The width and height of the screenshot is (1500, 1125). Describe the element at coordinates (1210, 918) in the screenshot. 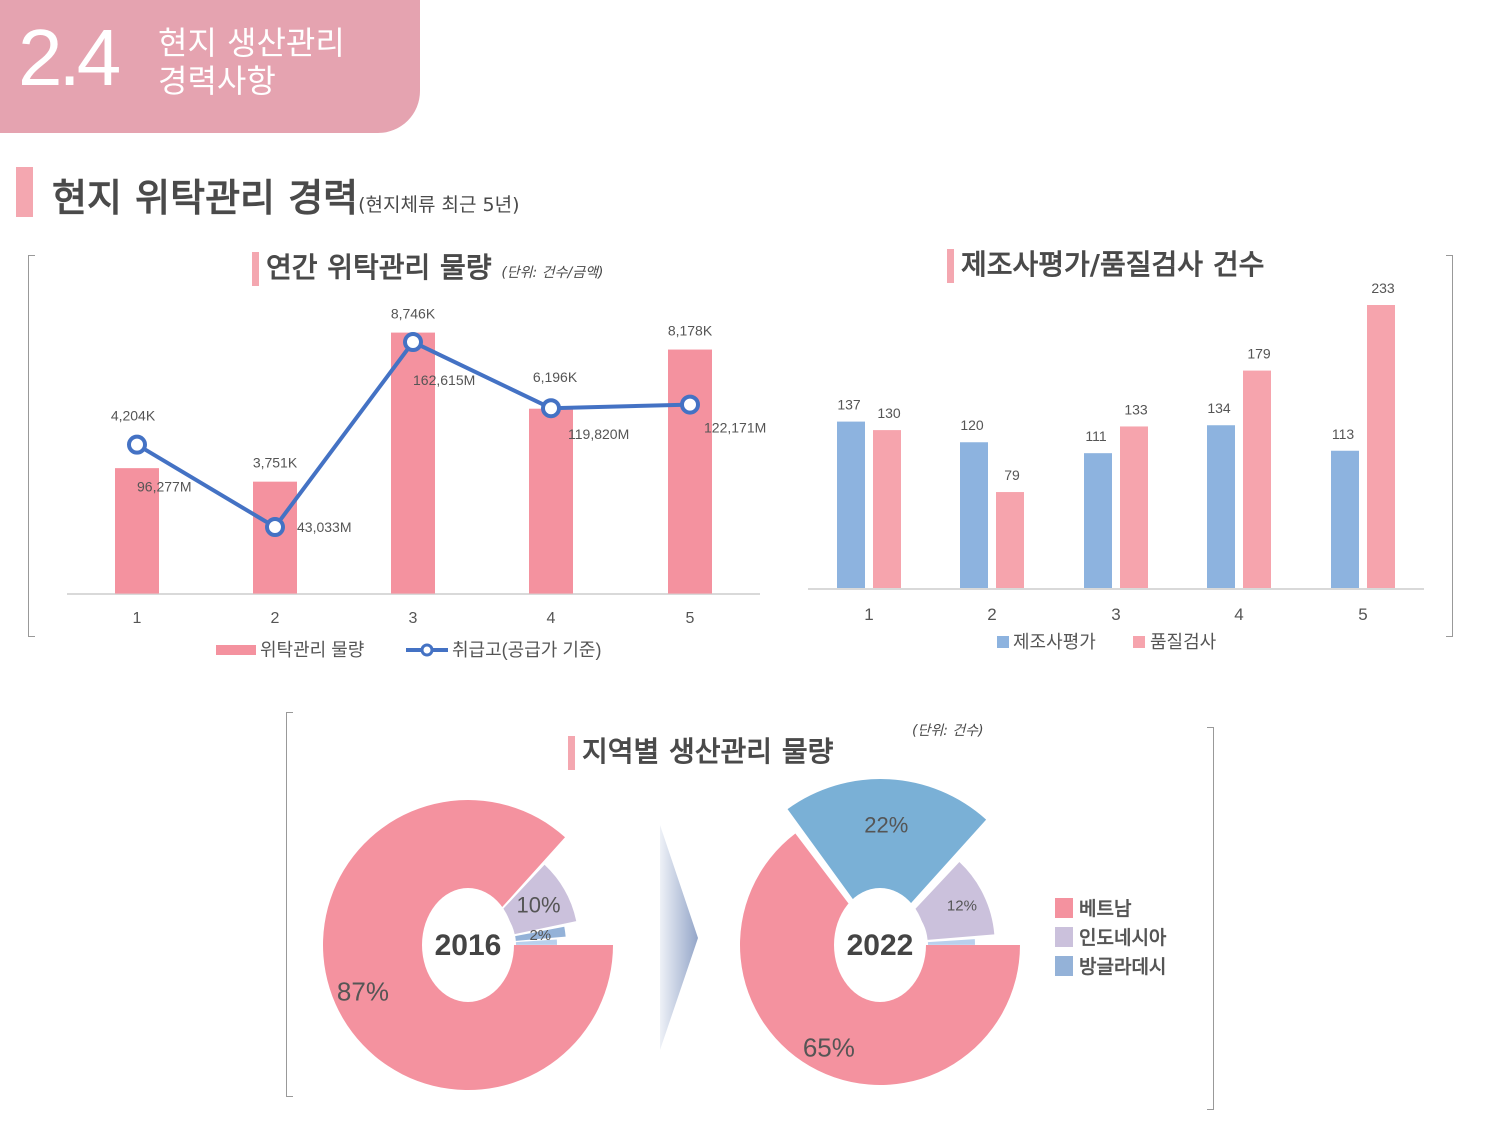

I see `bracket-bottom-right` at that location.